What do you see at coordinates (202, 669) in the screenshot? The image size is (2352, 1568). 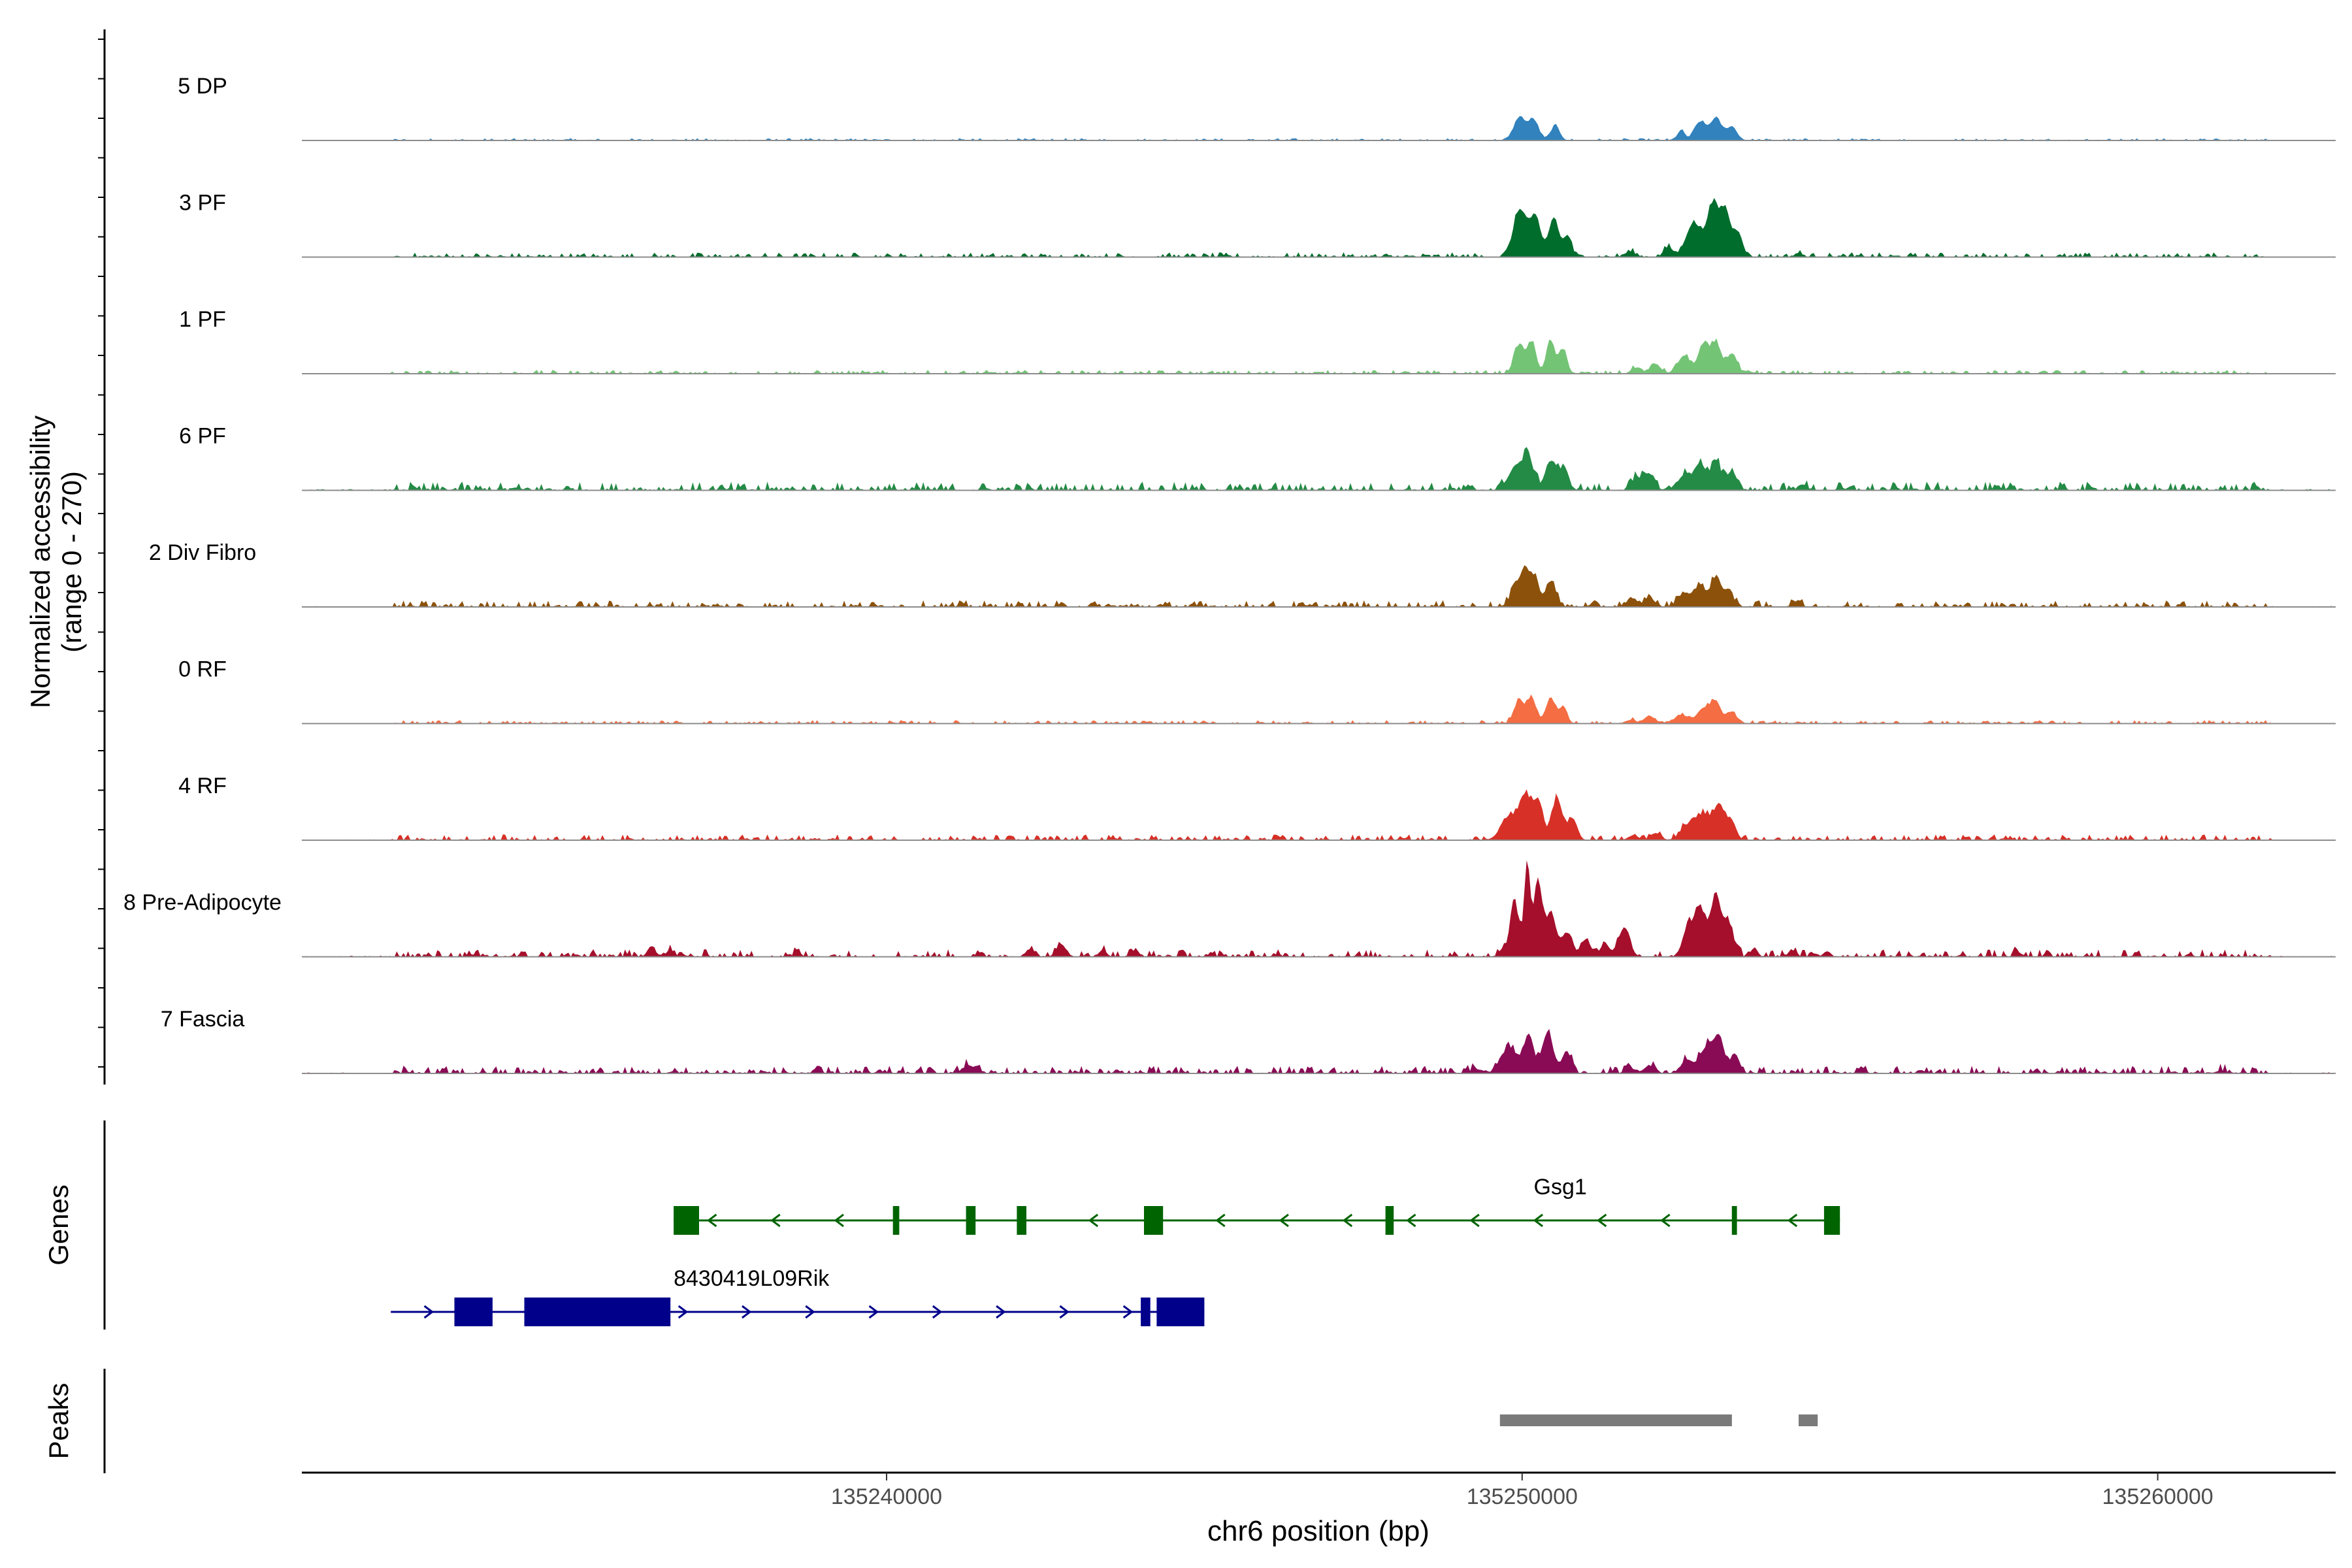 I see `track-label: 0 RF` at bounding box center [202, 669].